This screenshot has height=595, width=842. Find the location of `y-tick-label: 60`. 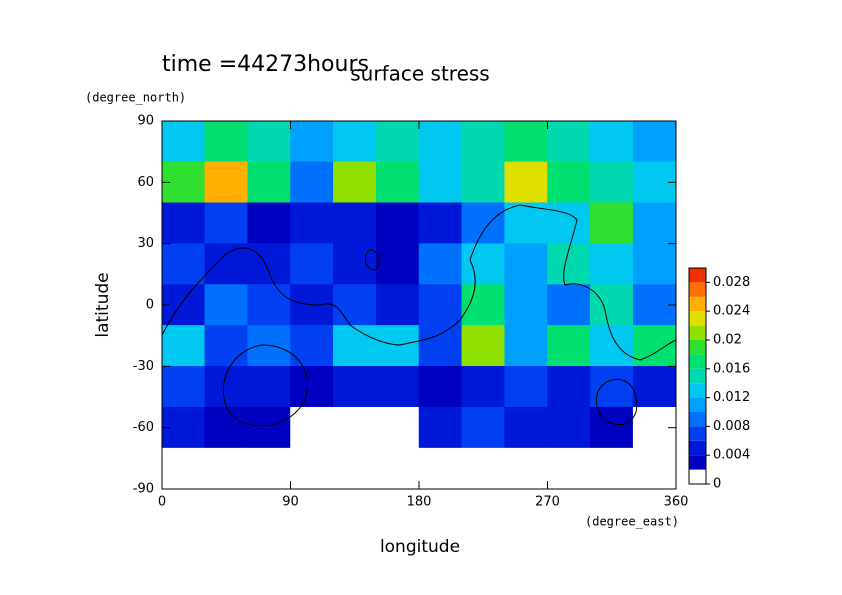

y-tick-label: 60 is located at coordinates (145, 182).